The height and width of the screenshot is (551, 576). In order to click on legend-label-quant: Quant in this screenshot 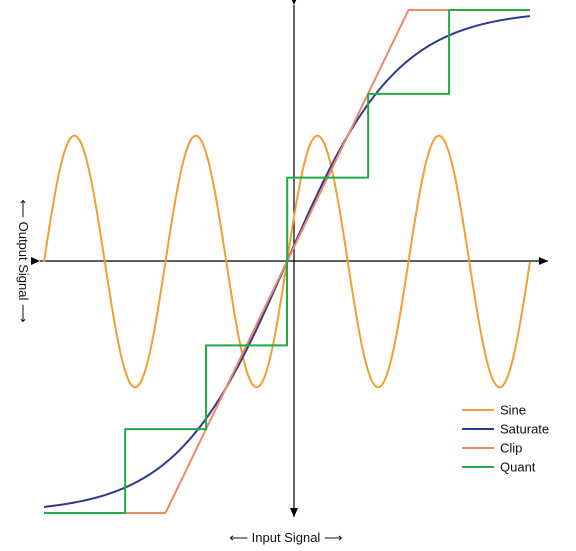, I will do `click(518, 467)`.